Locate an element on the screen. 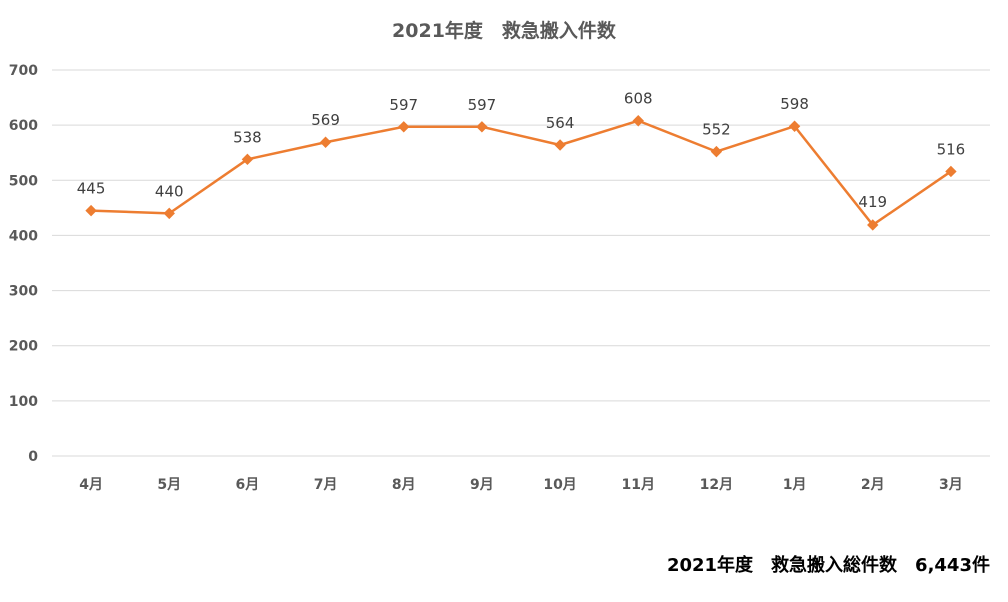 The width and height of the screenshot is (1008, 602). data-label: 538 is located at coordinates (247, 137).